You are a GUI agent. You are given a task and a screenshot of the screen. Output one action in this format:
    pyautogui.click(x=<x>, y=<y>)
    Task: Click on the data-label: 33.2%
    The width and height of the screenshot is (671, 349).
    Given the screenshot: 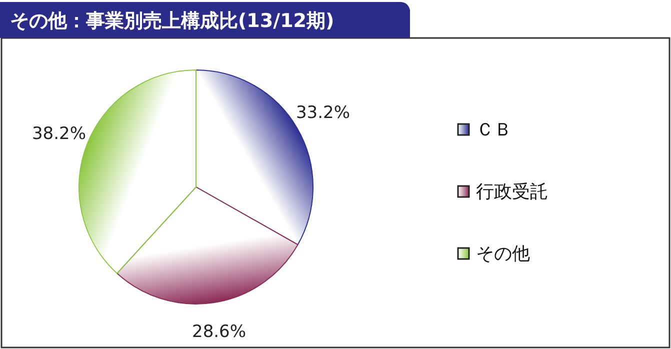 What is the action you would take?
    pyautogui.click(x=323, y=112)
    